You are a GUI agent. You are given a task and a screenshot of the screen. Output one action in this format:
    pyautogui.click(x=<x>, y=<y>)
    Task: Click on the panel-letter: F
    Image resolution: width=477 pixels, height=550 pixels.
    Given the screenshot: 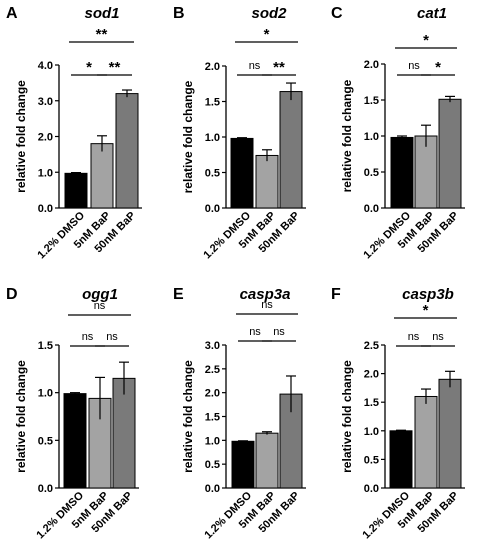 What is the action you would take?
    pyautogui.click(x=336, y=294)
    